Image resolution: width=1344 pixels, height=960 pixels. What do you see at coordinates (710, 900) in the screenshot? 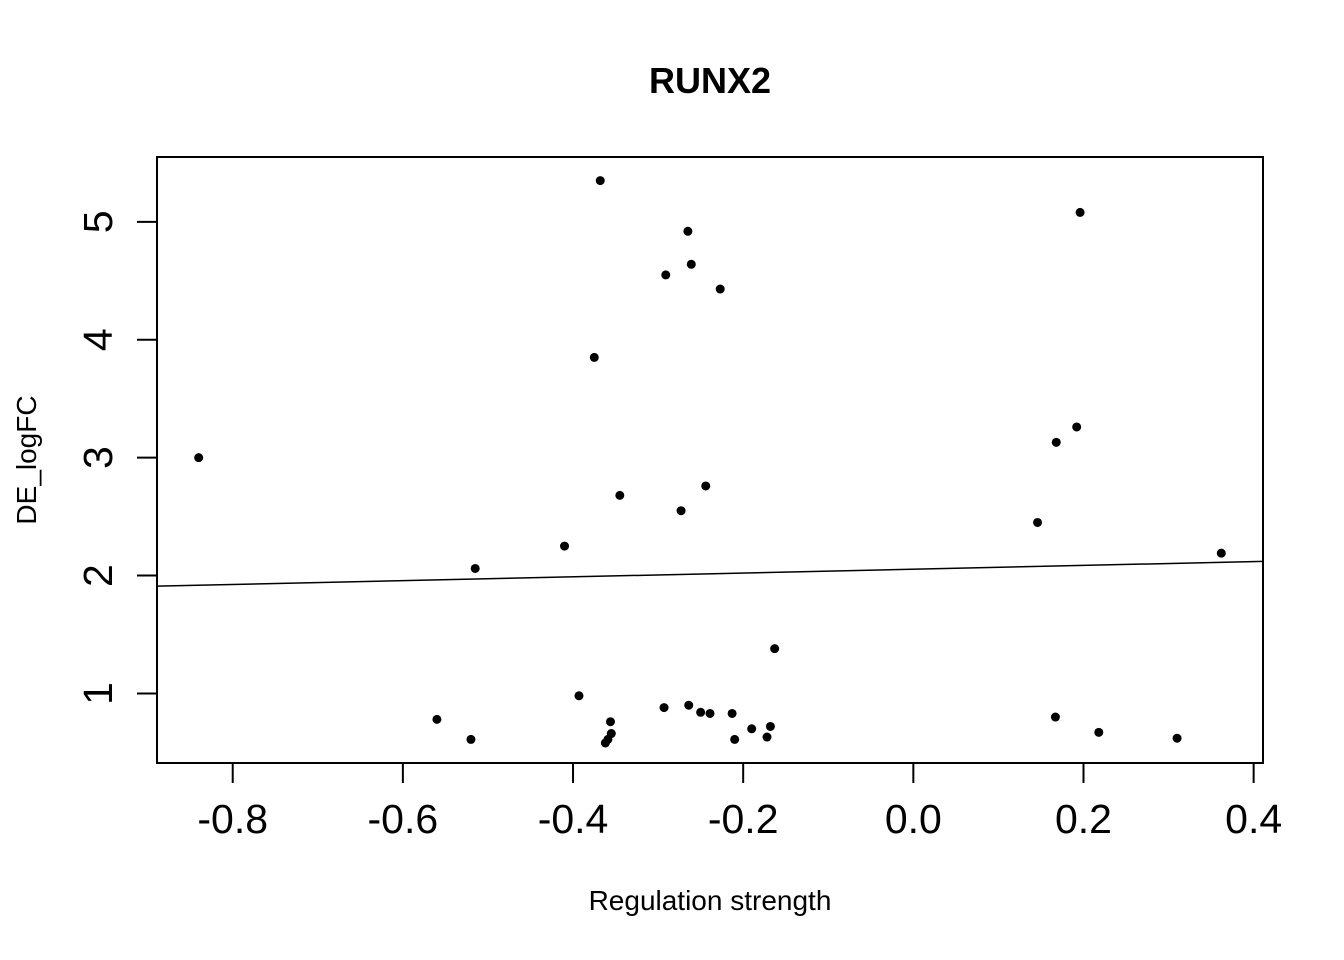
I see `x-axis-label: Regulation strength` at bounding box center [710, 900].